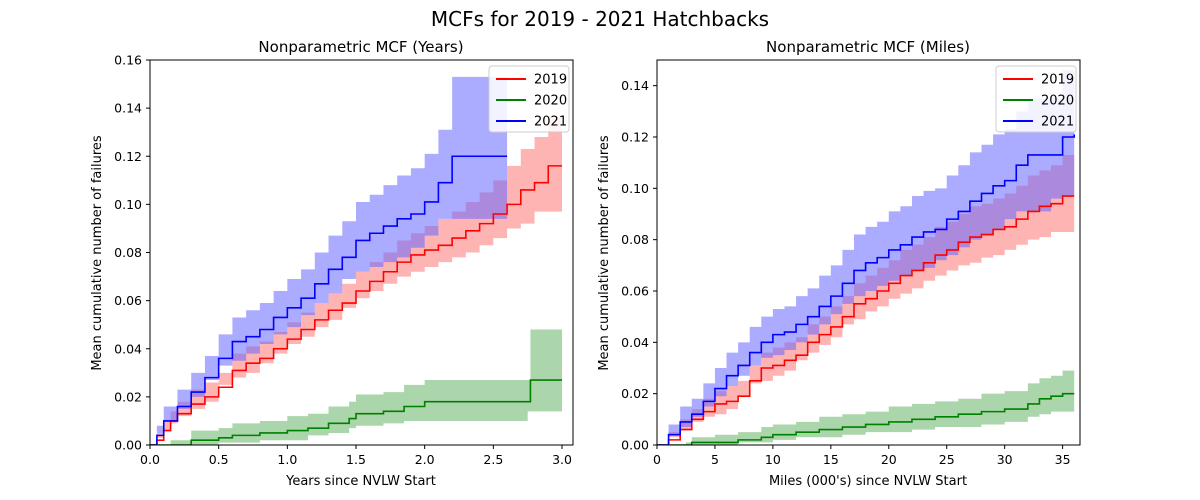 The height and width of the screenshot is (500, 1200). I want to click on x-tick-label: 10, so click(773, 459).